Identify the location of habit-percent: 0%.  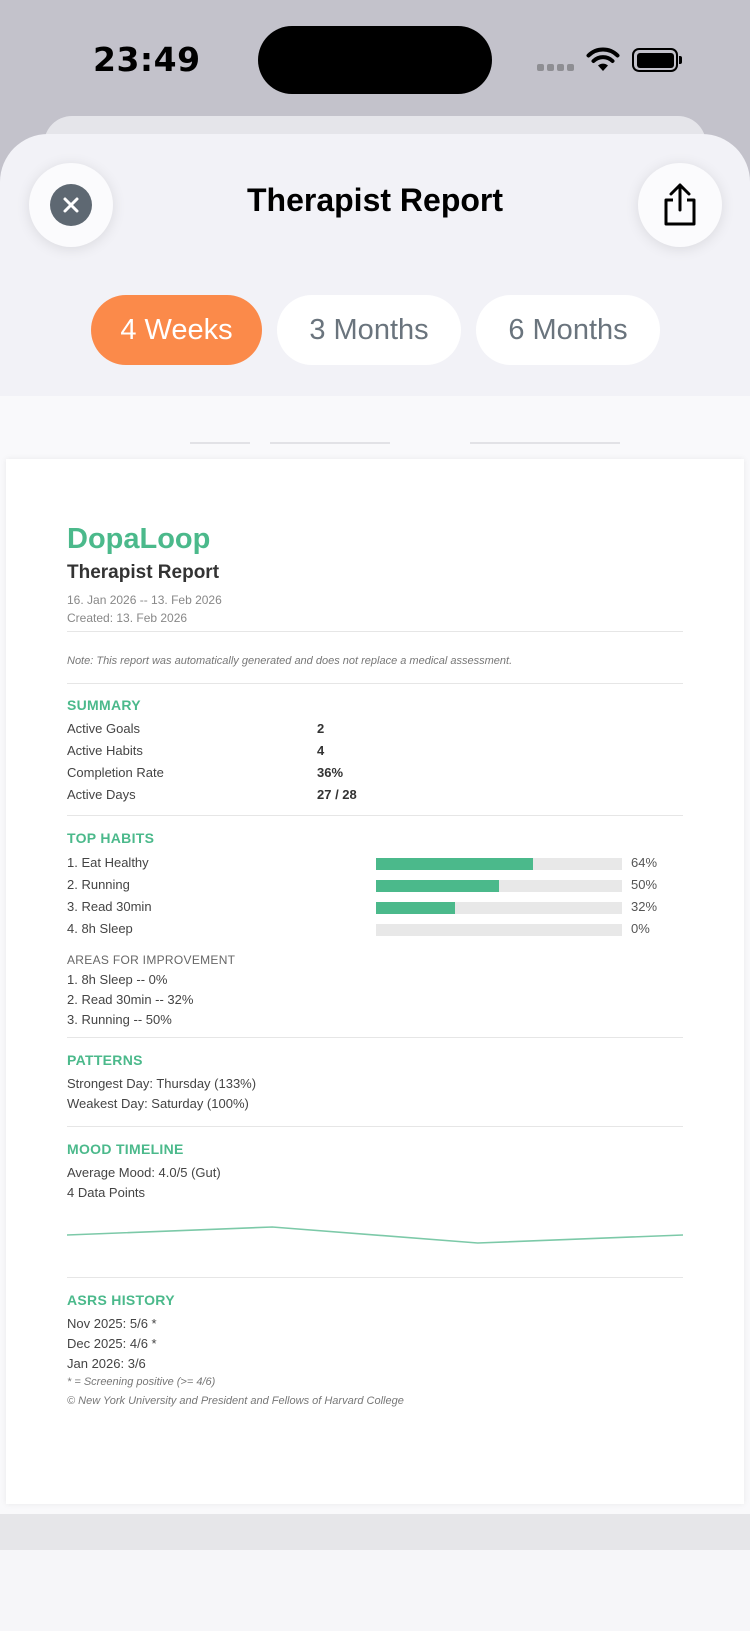
(640, 928).